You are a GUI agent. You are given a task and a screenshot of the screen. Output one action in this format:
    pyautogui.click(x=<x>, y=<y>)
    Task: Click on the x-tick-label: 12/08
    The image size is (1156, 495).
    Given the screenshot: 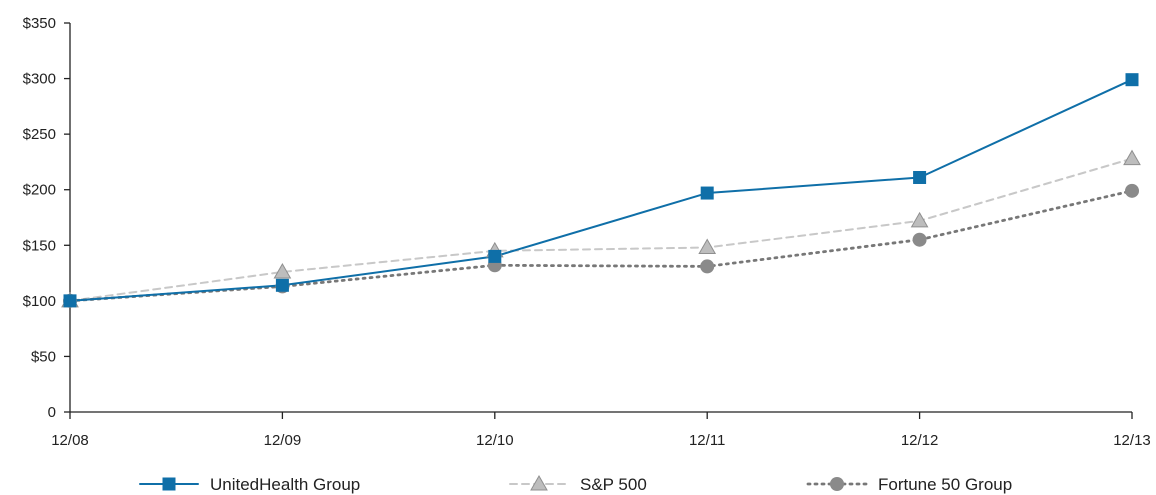 What is the action you would take?
    pyautogui.click(x=70, y=440)
    